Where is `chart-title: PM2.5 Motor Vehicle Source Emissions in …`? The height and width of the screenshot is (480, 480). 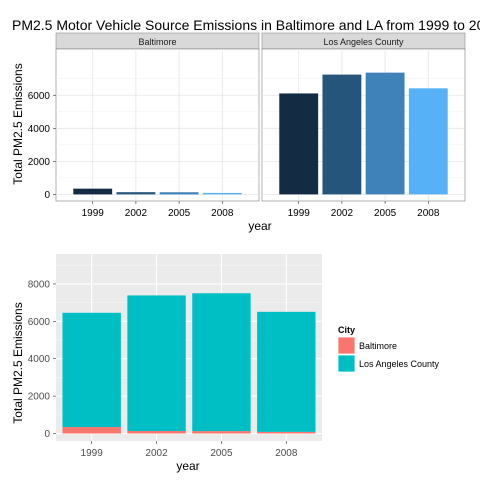 chart-title: PM2.5 Motor Vehicle Source Emissions in … is located at coordinates (246, 25).